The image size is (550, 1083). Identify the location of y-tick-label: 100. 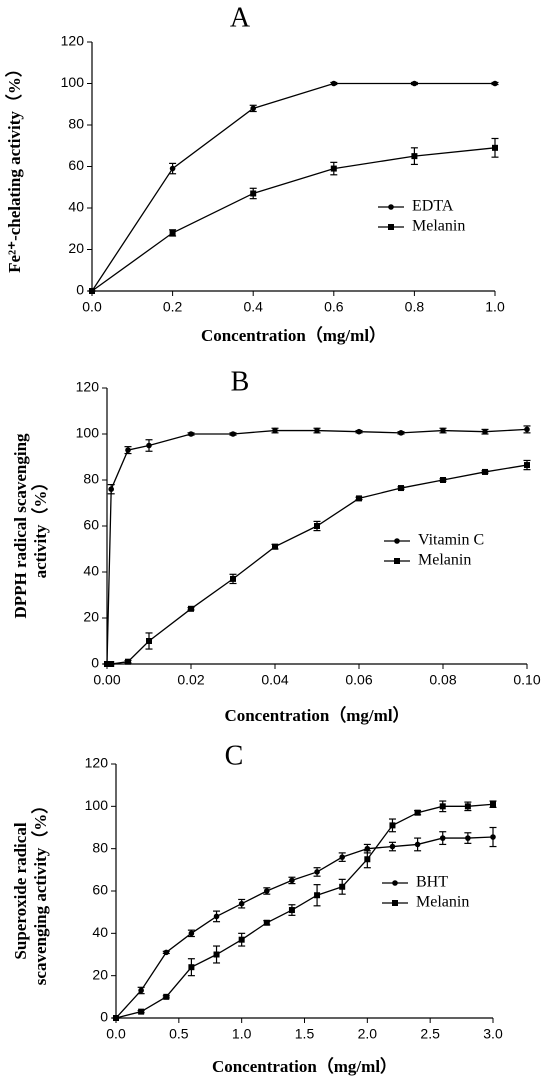
(97, 805).